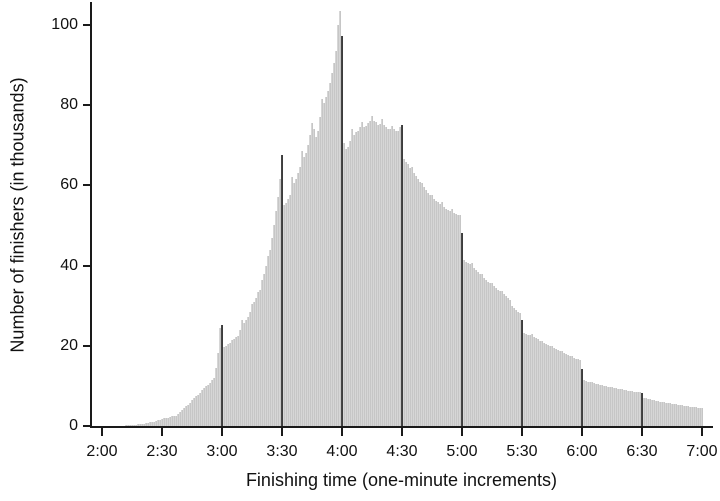 The image size is (720, 501). I want to click on x-tick-label: 5:30, so click(522, 451).